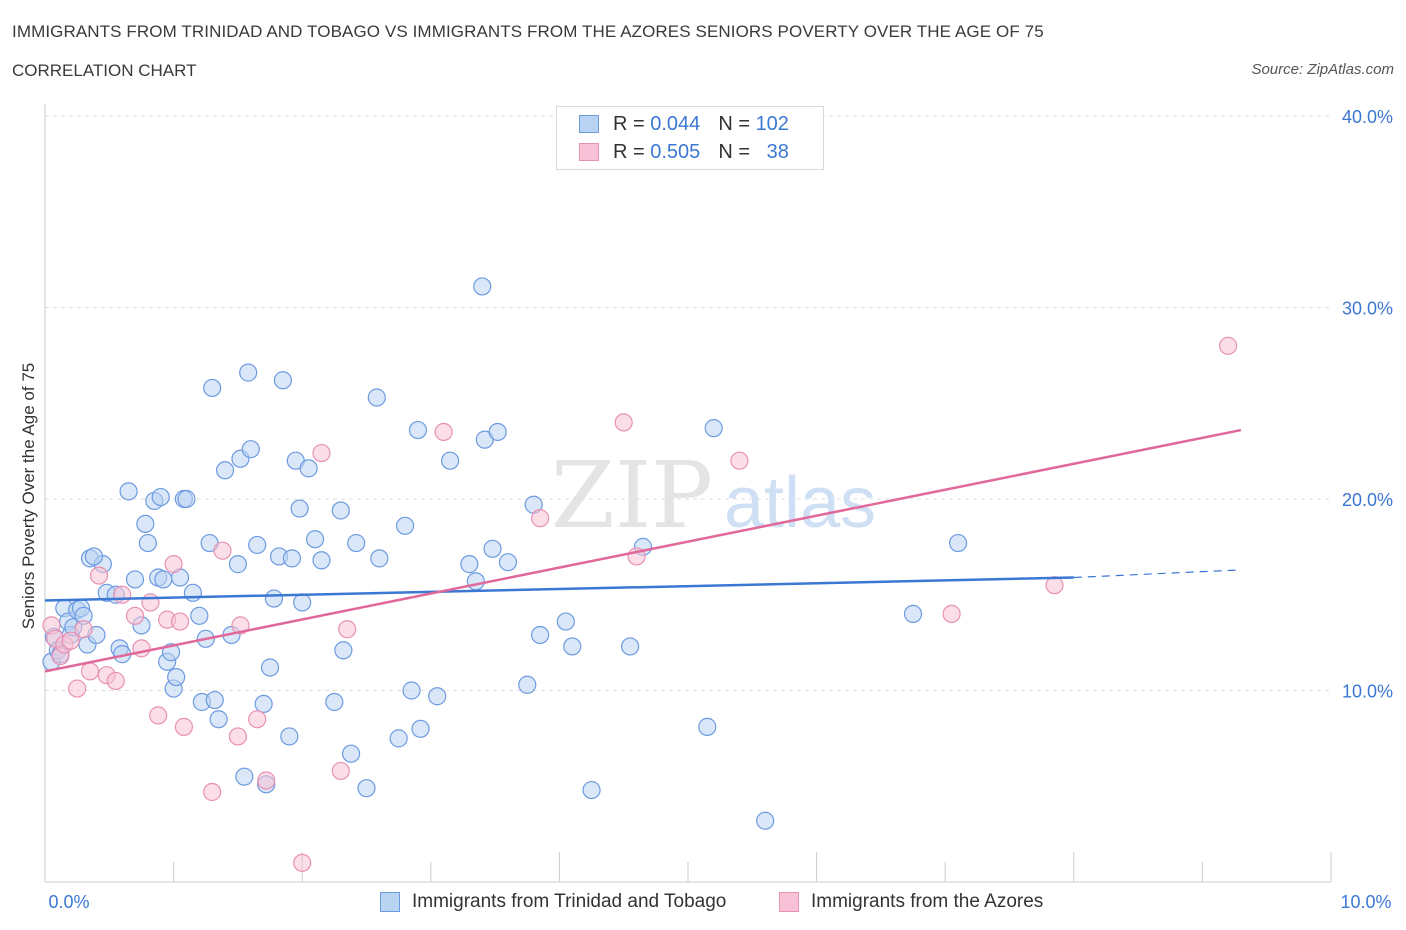 The height and width of the screenshot is (930, 1406). I want to click on trend-line-trinidad-extension, so click(1157, 574).